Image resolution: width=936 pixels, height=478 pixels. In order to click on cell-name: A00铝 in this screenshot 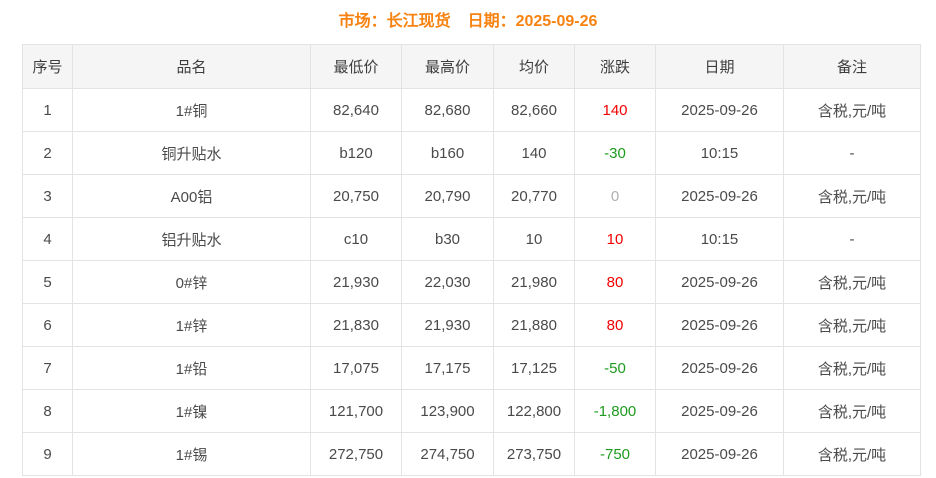, I will do `click(191, 196)`.